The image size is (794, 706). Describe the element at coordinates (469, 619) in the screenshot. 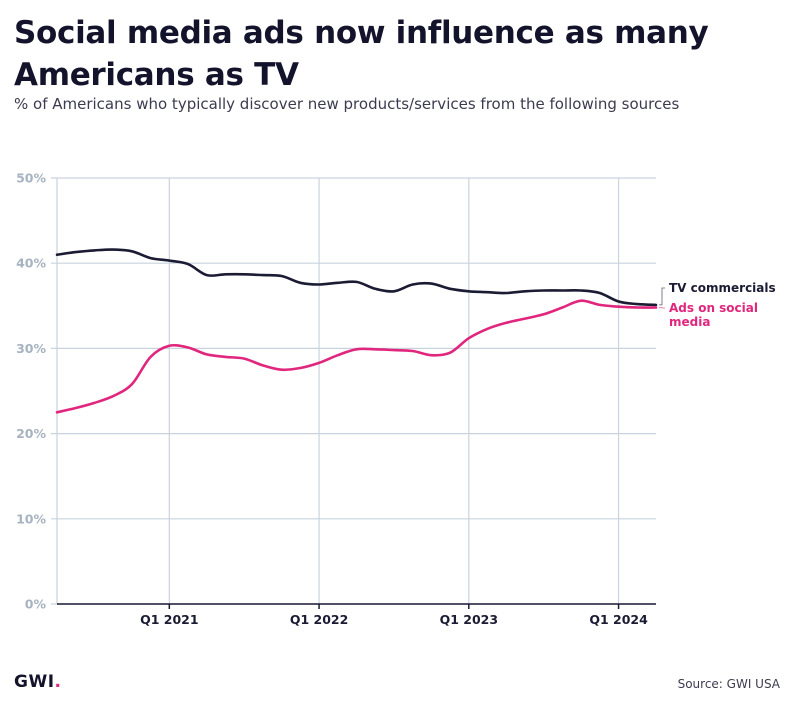

I see `x-tick-label: Q1 2023` at that location.